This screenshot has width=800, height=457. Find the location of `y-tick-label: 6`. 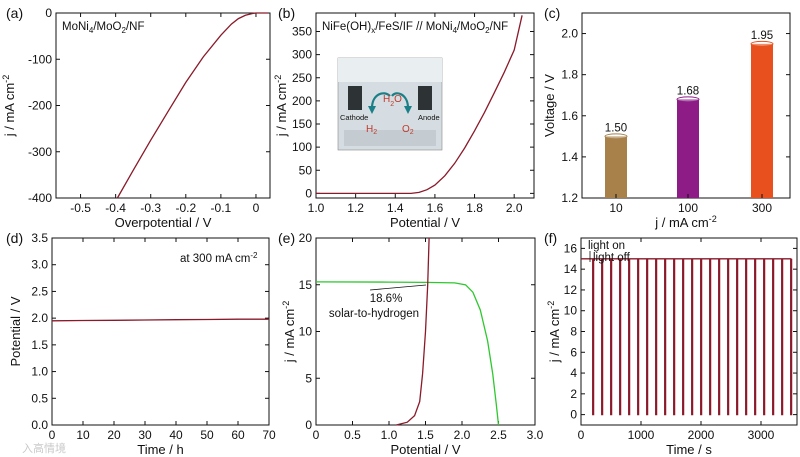

y-tick-label: 6 is located at coordinates (573, 352).